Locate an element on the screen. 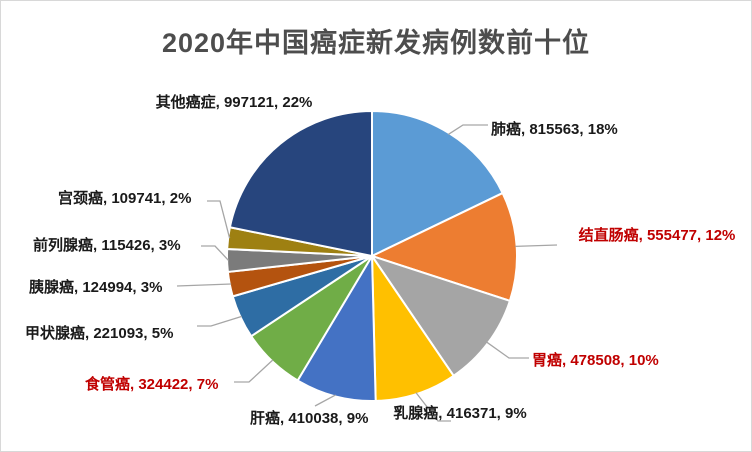 The height and width of the screenshot is (452, 752). chart-title: 2020年中国癌症新发病例数前十位 is located at coordinates (376, 43).